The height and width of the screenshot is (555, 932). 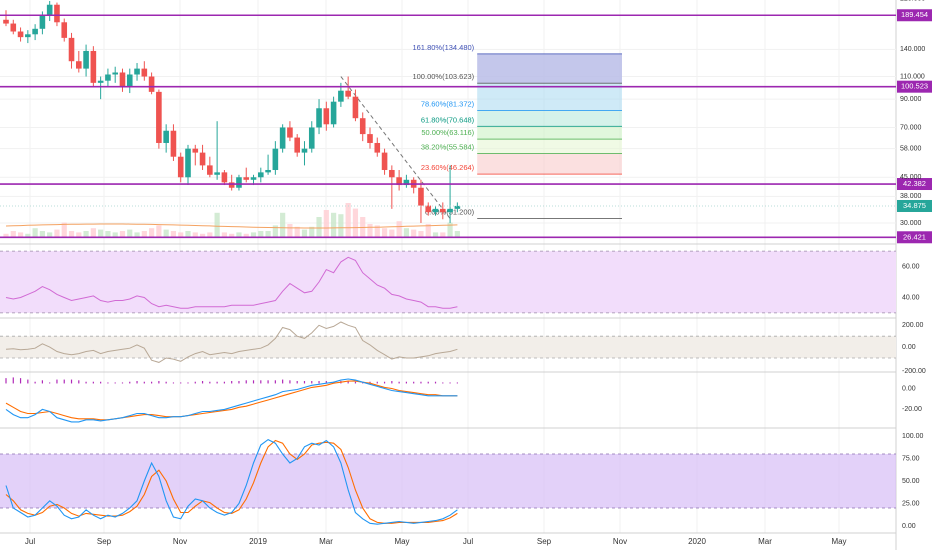 I want to click on price-axis-tick: 110.000, so click(x=912, y=76).